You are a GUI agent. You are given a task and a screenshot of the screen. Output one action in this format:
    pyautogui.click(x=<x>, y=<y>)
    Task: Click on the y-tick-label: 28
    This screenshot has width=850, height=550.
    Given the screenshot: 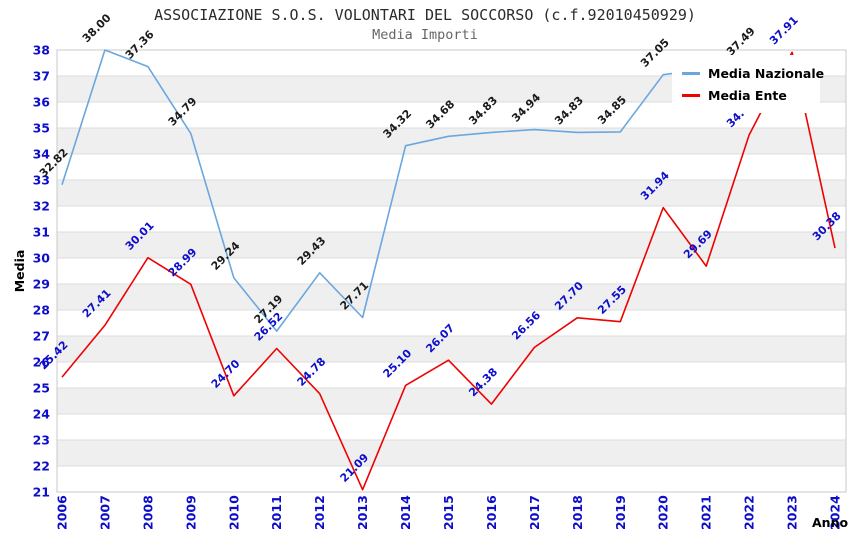 What is the action you would take?
    pyautogui.click(x=41, y=310)
    